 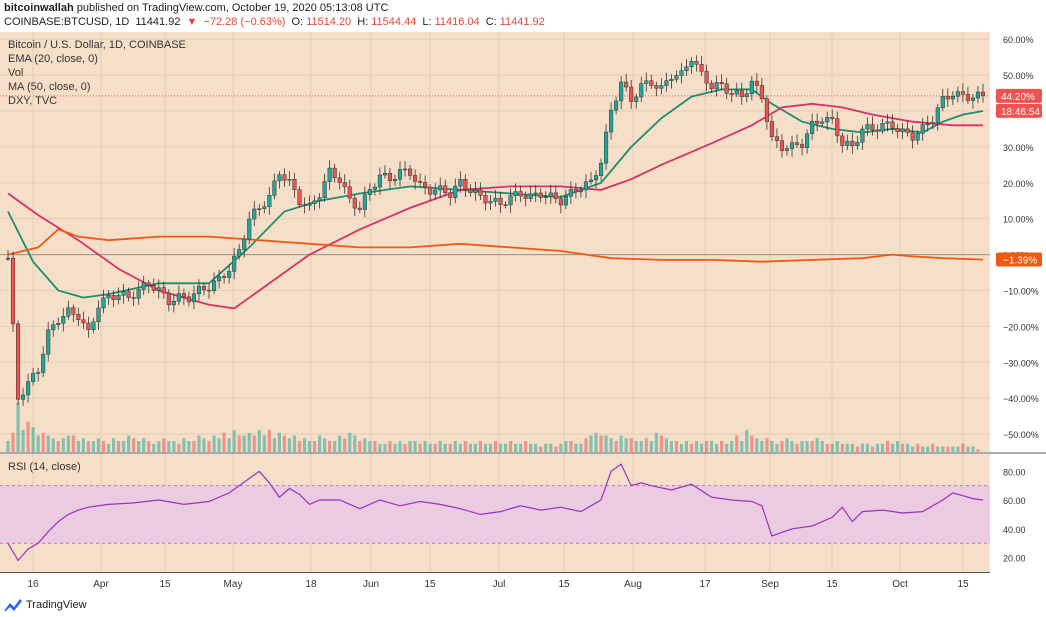 I want to click on publisher-name: bitcoinwallah, so click(x=39, y=8).